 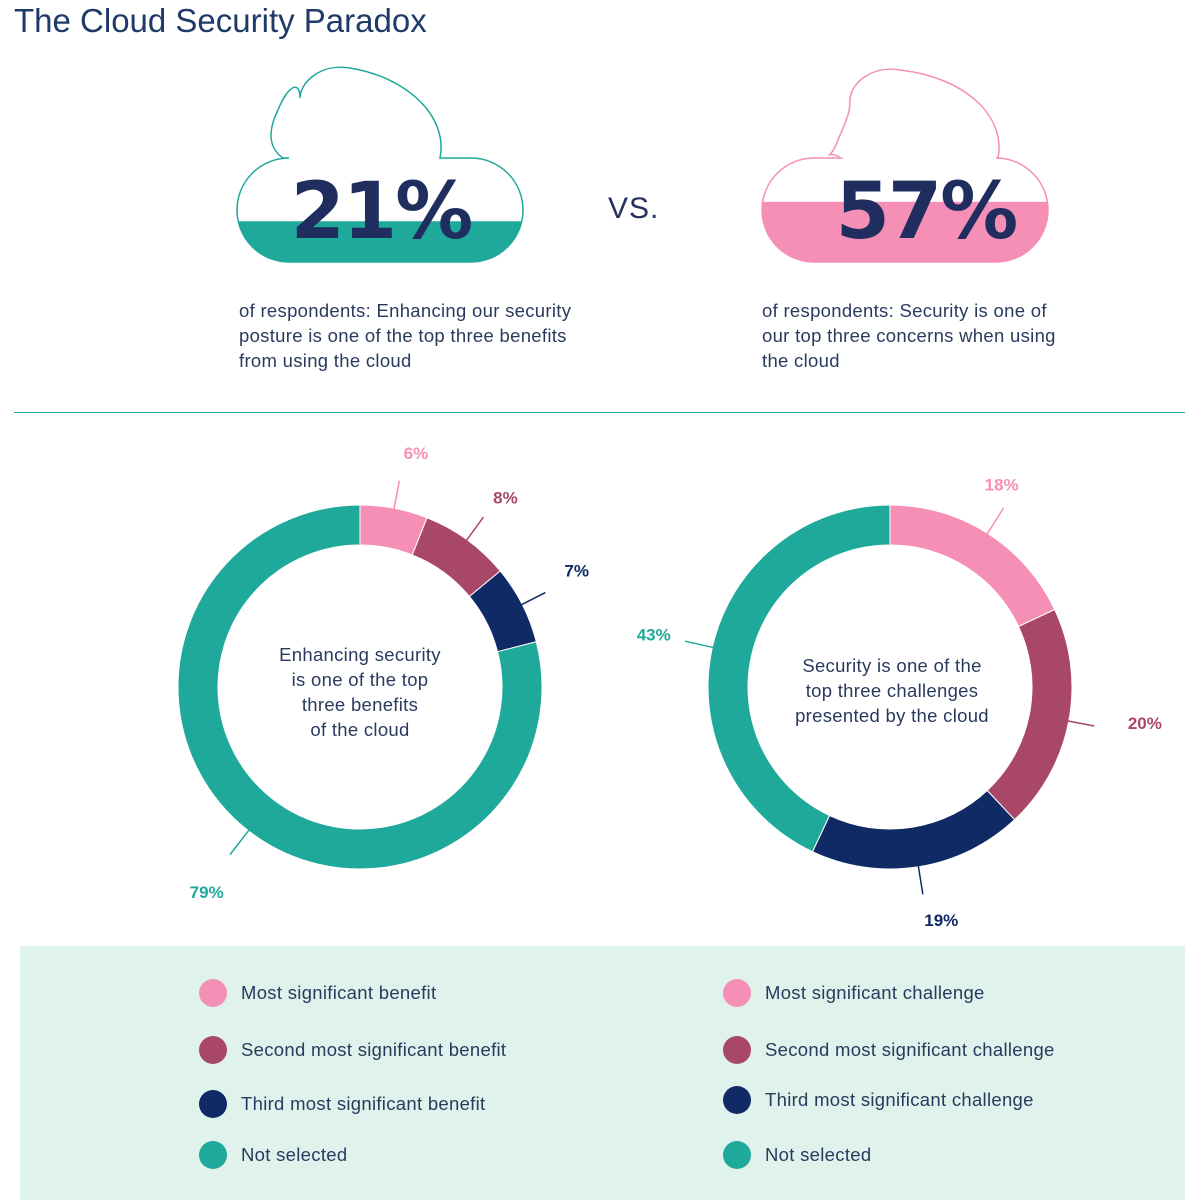 What do you see at coordinates (926, 212) in the screenshot?
I see `cloud-right-stat: 57%` at bounding box center [926, 212].